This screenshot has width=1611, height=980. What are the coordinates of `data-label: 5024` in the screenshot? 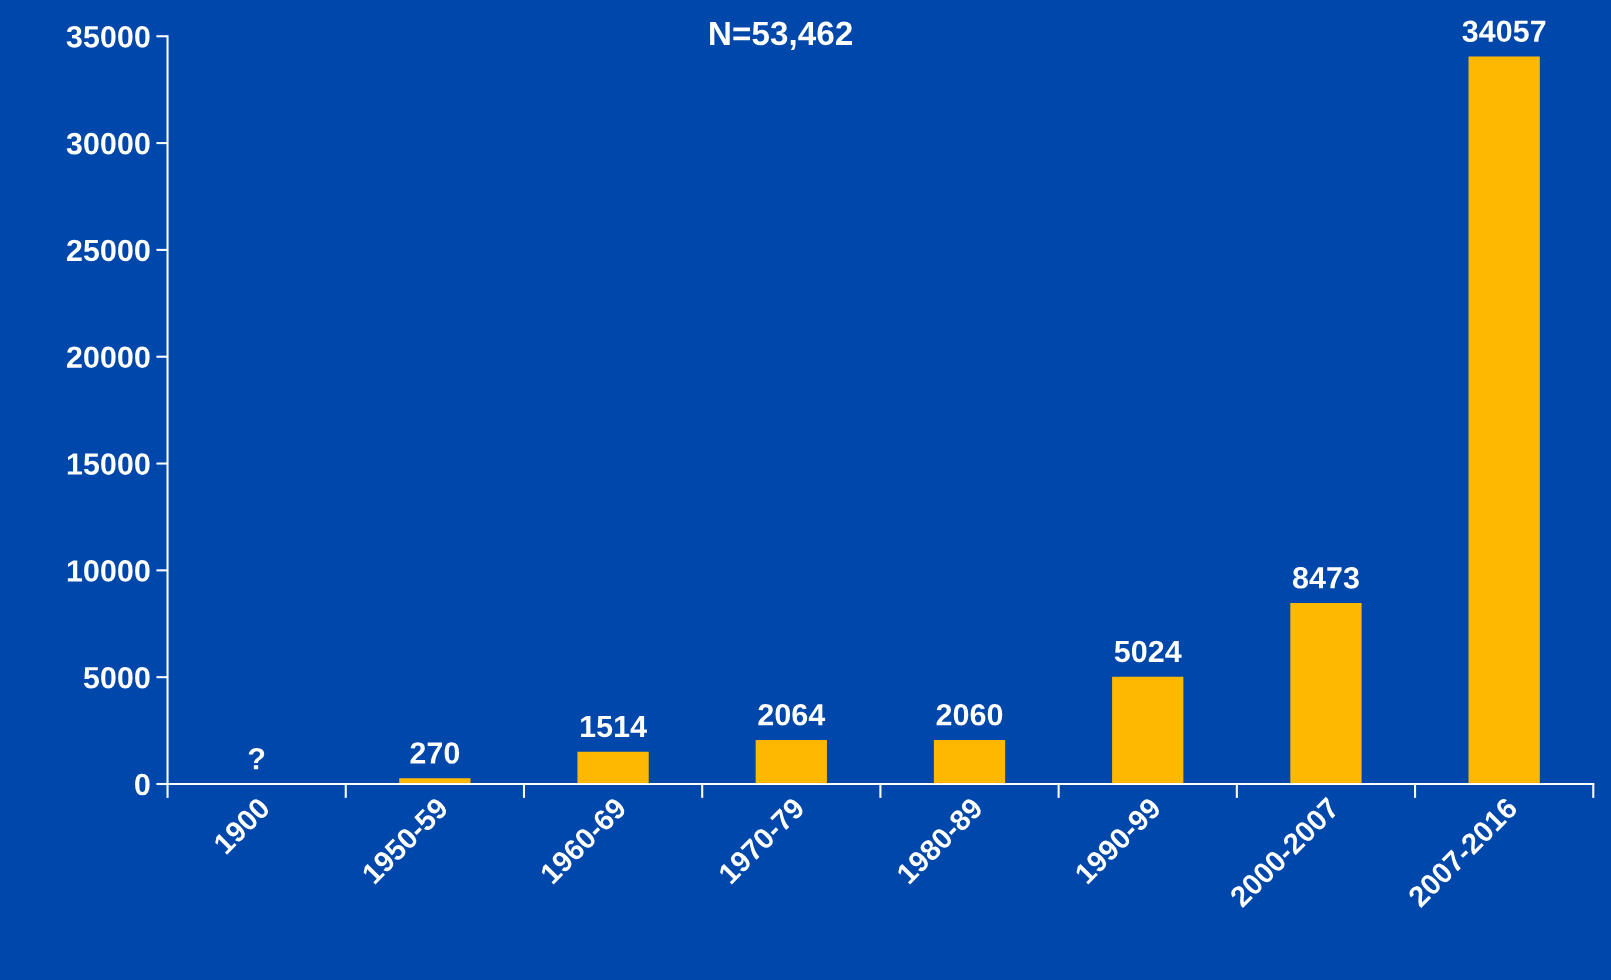 It's located at (1148, 651).